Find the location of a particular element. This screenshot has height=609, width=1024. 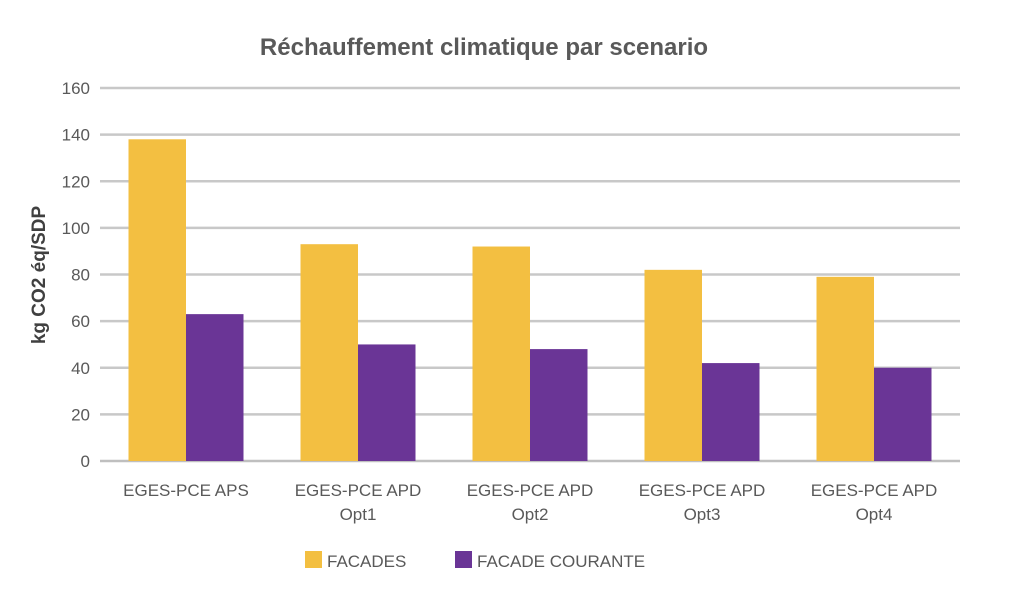

y-tick-label: 160 is located at coordinates (76, 88).